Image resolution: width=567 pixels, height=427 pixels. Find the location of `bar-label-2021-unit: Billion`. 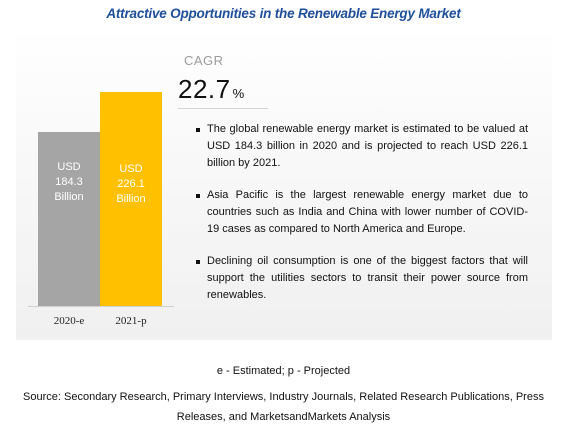

bar-label-2021-unit: Billion is located at coordinates (131, 199).